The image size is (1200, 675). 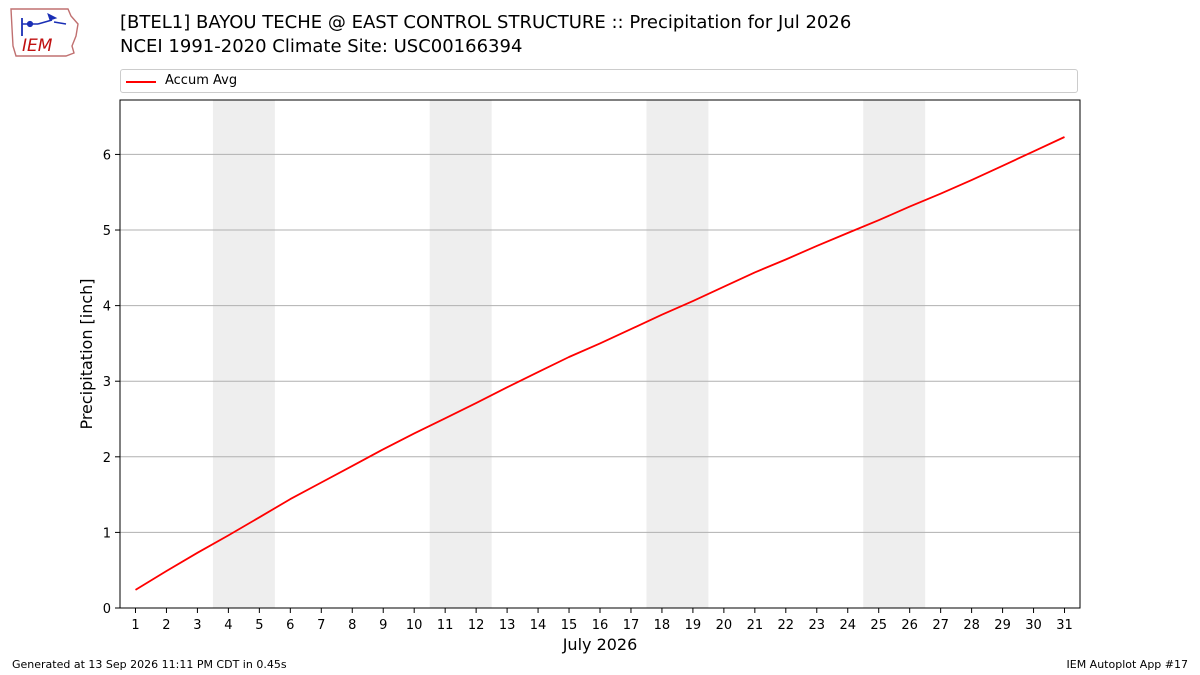 I want to click on iowa-state-outline, so click(x=44, y=32).